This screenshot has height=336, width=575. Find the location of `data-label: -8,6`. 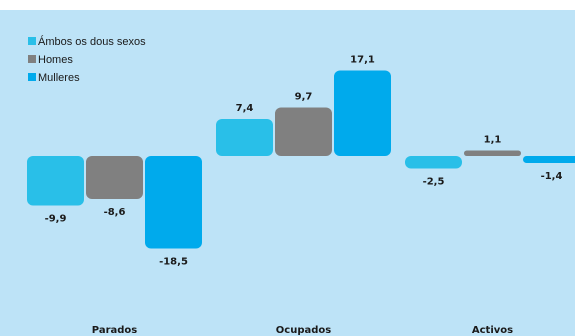

data-label: -8,6 is located at coordinates (115, 212).